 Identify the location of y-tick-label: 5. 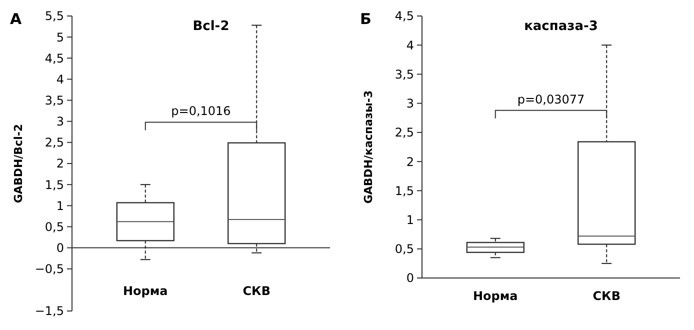
(60, 37).